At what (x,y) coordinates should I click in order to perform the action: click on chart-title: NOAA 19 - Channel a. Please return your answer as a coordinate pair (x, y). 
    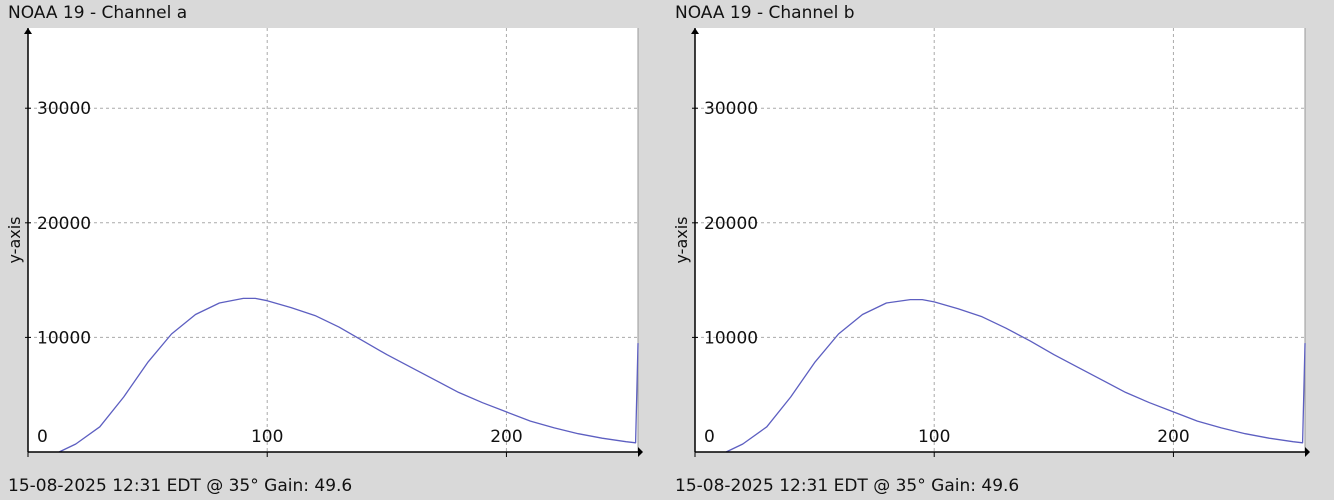
    Looking at the image, I should click on (98, 13).